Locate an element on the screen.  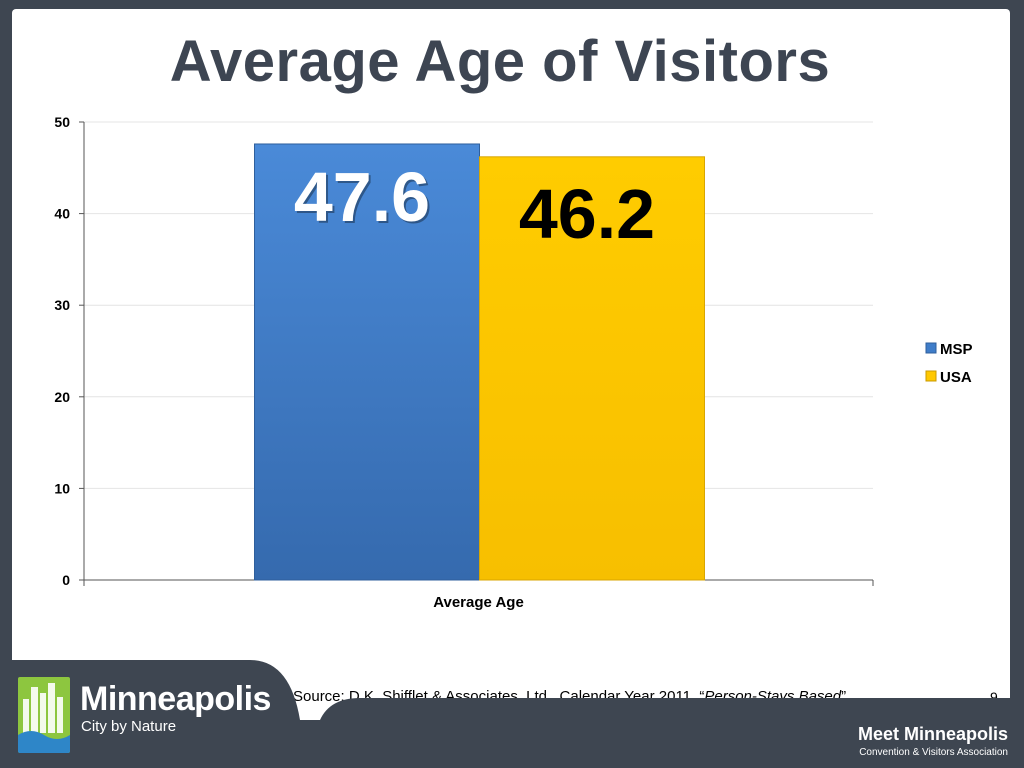
source-close-quote: ” is located at coordinates (844, 696).